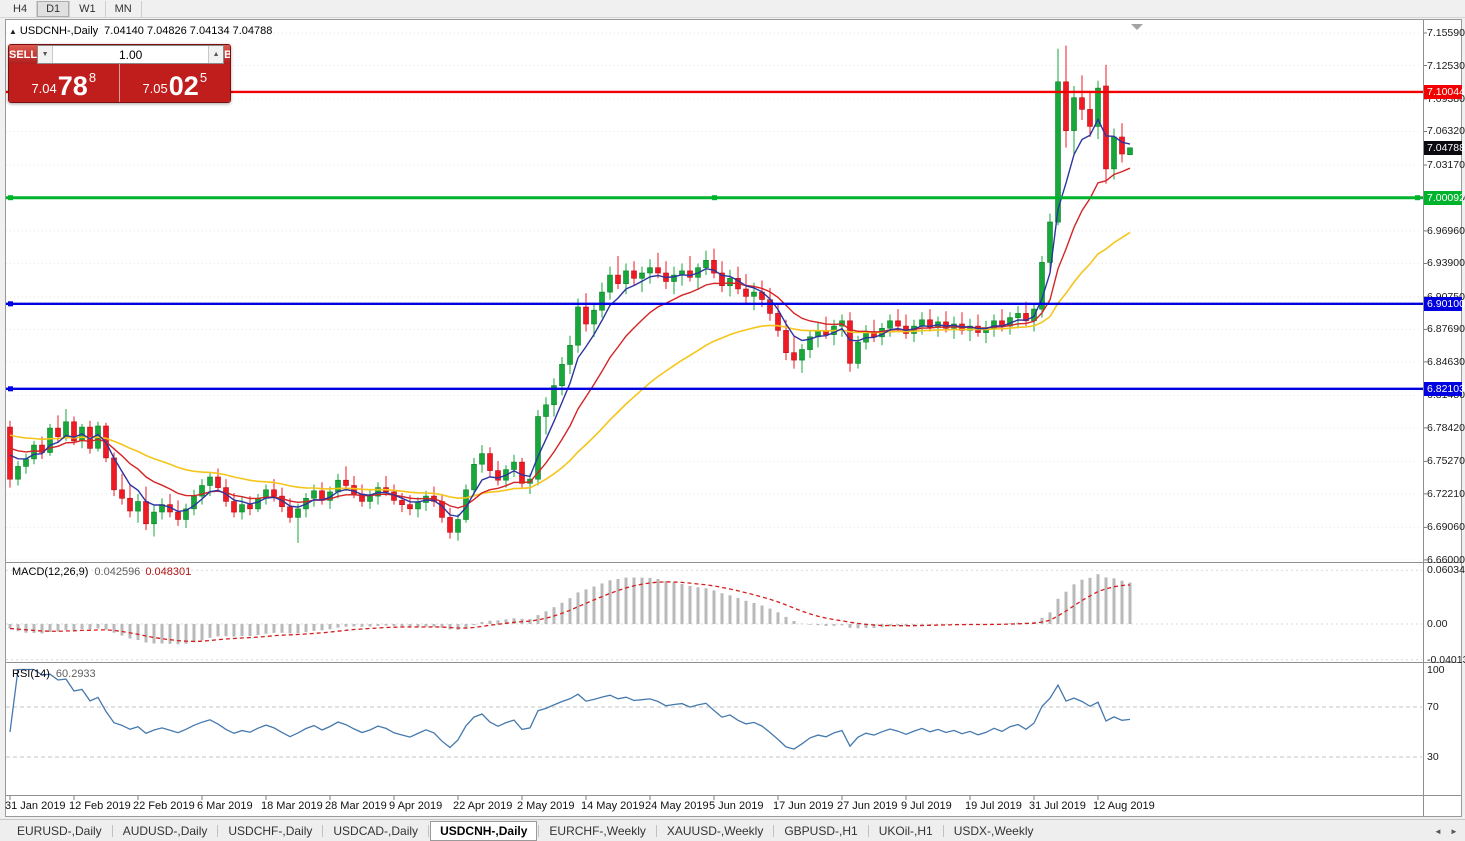 This screenshot has height=841, width=1465. I want to click on timeframe-d1-button: D1, so click(54, 8).